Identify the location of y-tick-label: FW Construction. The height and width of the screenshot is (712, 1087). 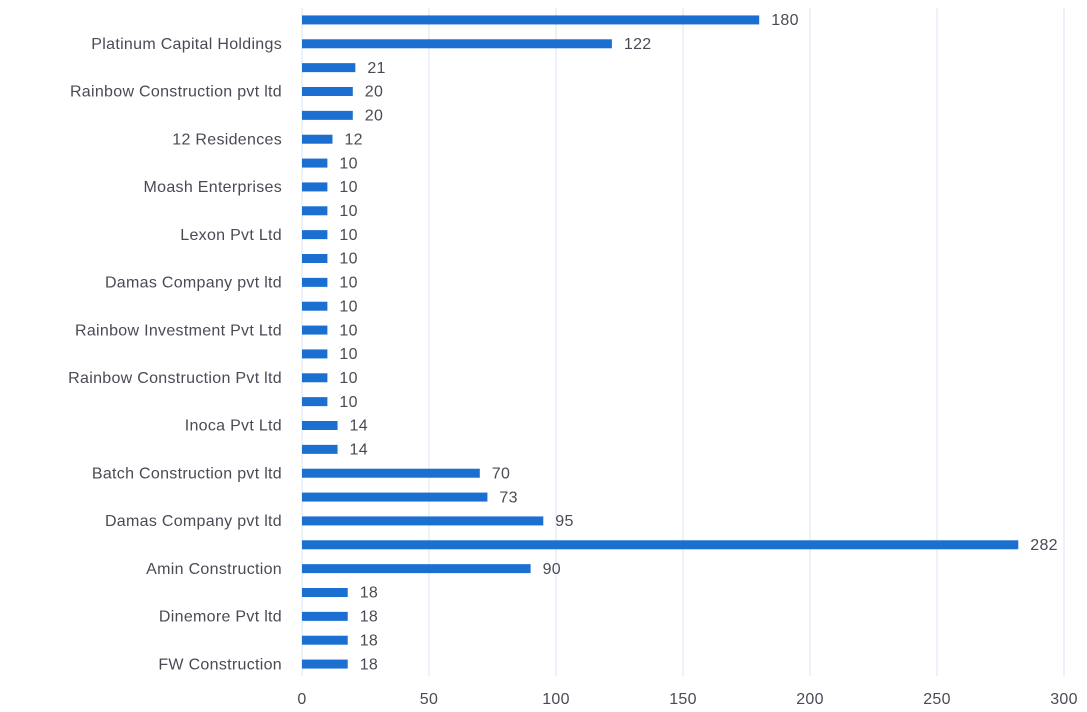
(220, 664).